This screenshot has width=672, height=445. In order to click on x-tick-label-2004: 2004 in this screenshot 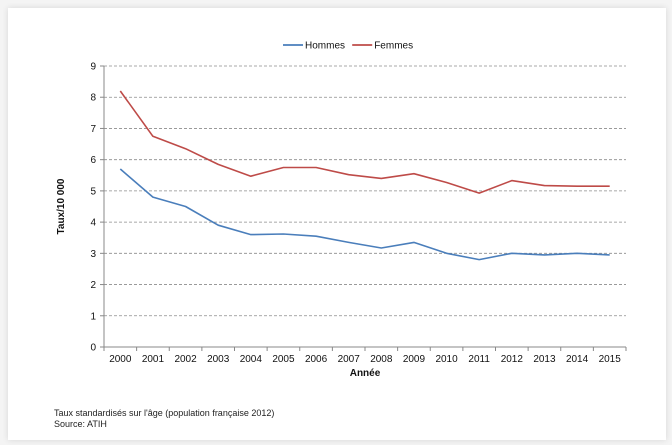, I will do `click(251, 359)`.